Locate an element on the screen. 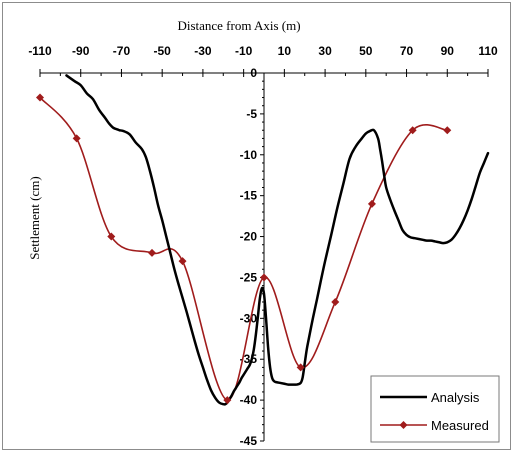  legend: Analysis Measured is located at coordinates (435, 409).